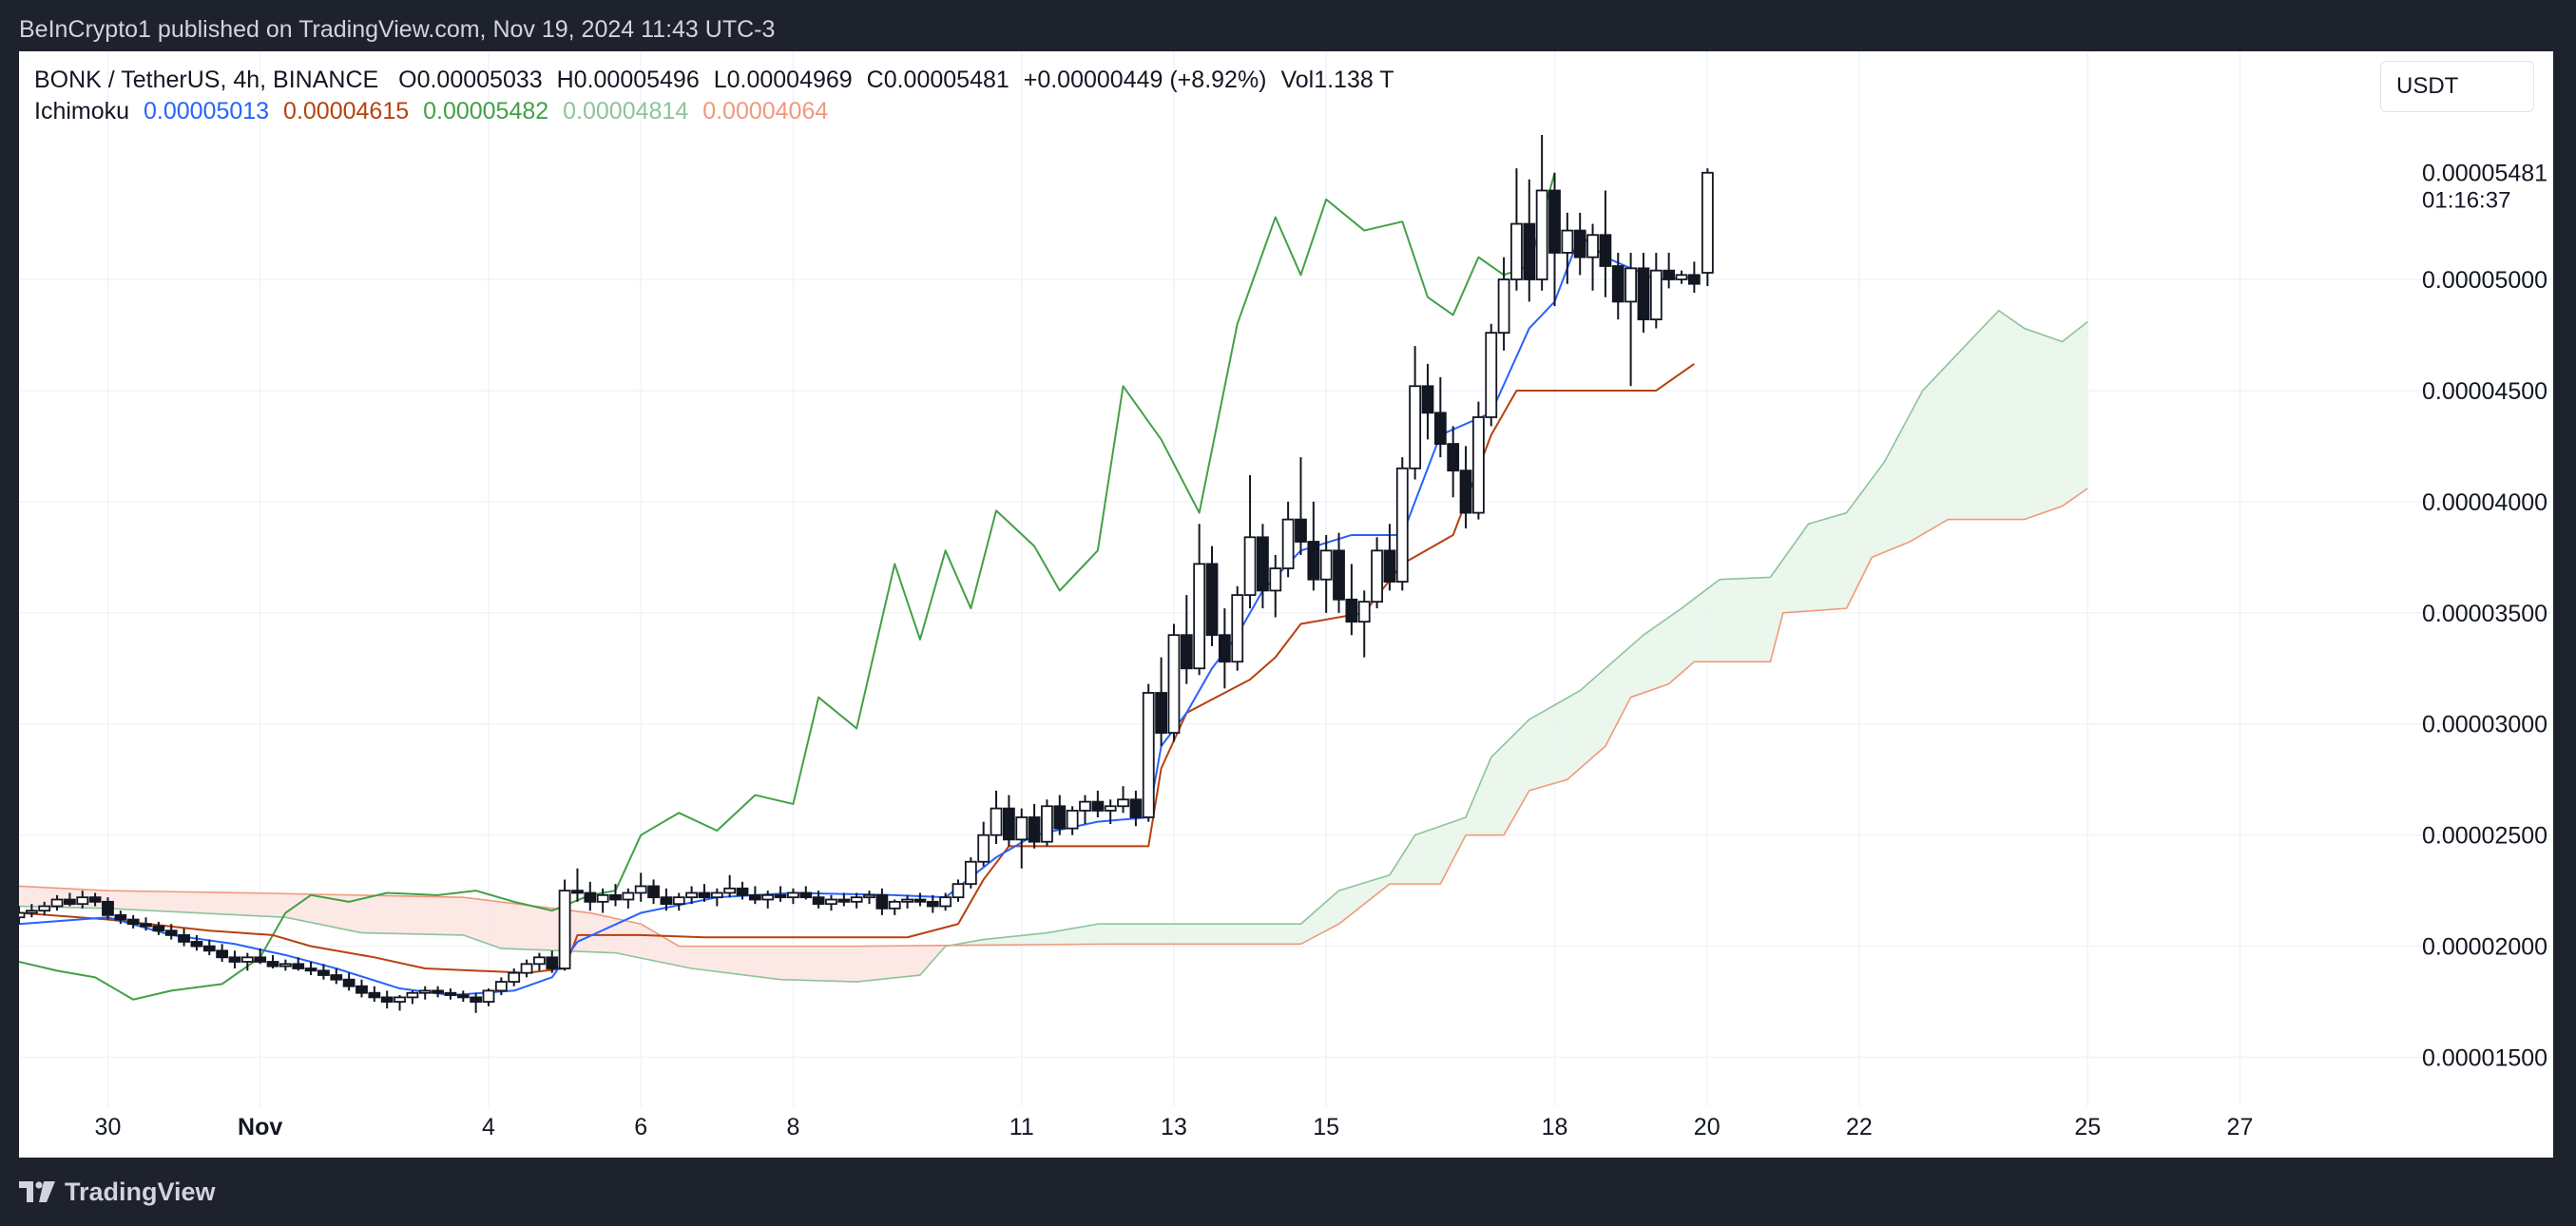 This screenshot has width=2576, height=1226. Describe the element at coordinates (488, 1127) in the screenshot. I see `time-tick-label: 4` at that location.